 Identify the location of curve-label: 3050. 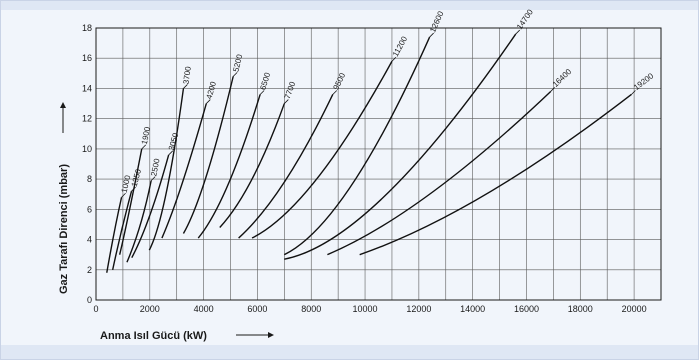
(174, 141).